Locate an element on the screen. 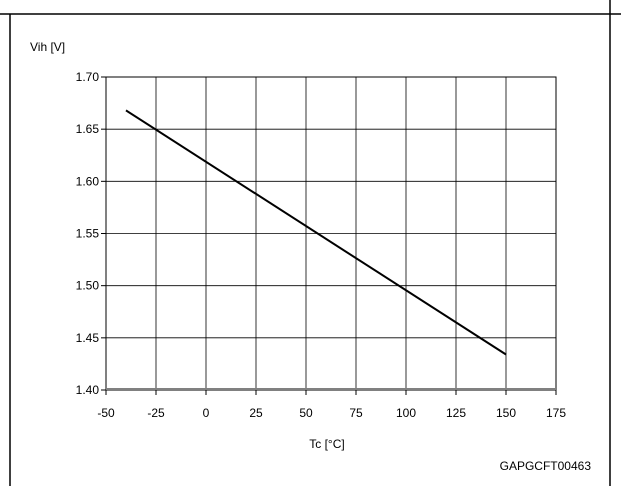 The image size is (621, 486). y-tick-label: 1.50 is located at coordinates (88, 286).